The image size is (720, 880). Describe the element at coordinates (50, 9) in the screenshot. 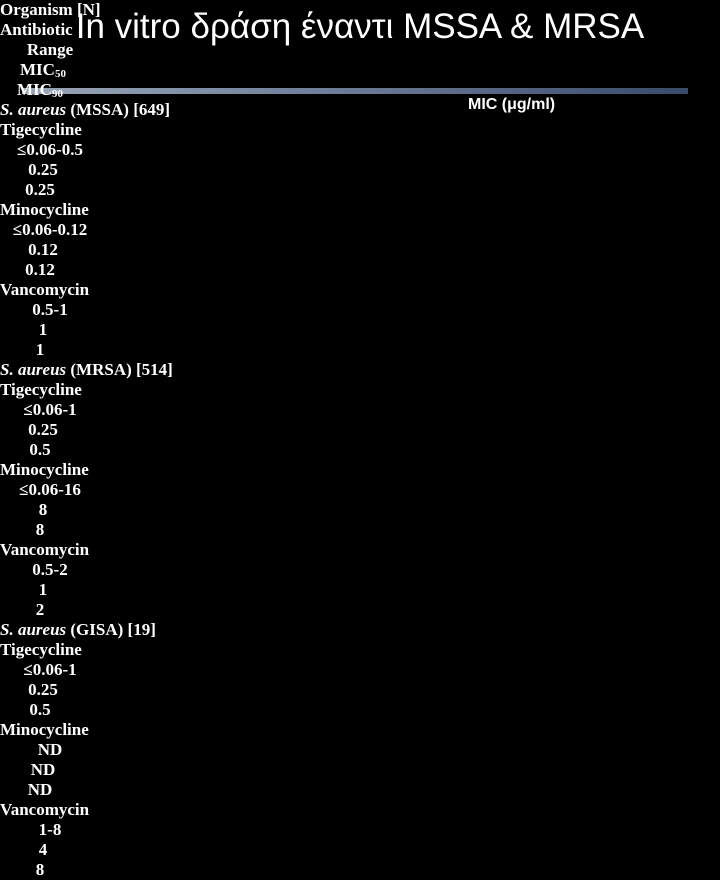

I see `header-text: Organism [N]` at that location.